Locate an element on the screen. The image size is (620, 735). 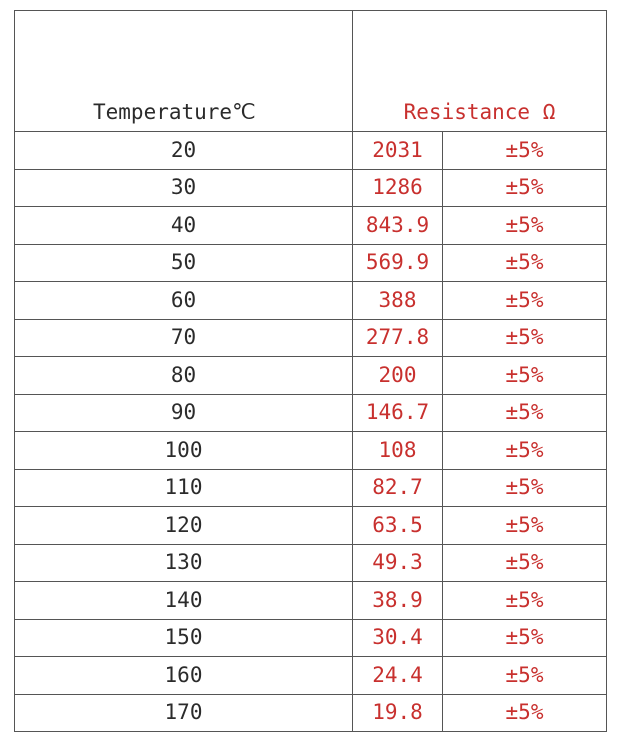
temperature-cell: 140 is located at coordinates (183, 600).